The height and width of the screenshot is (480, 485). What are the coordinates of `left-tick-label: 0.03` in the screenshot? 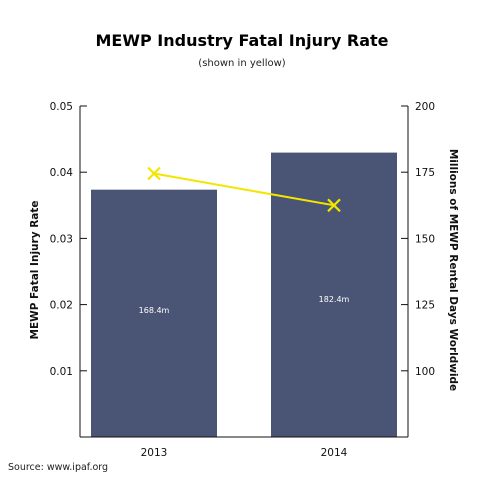 It's located at (61, 239).